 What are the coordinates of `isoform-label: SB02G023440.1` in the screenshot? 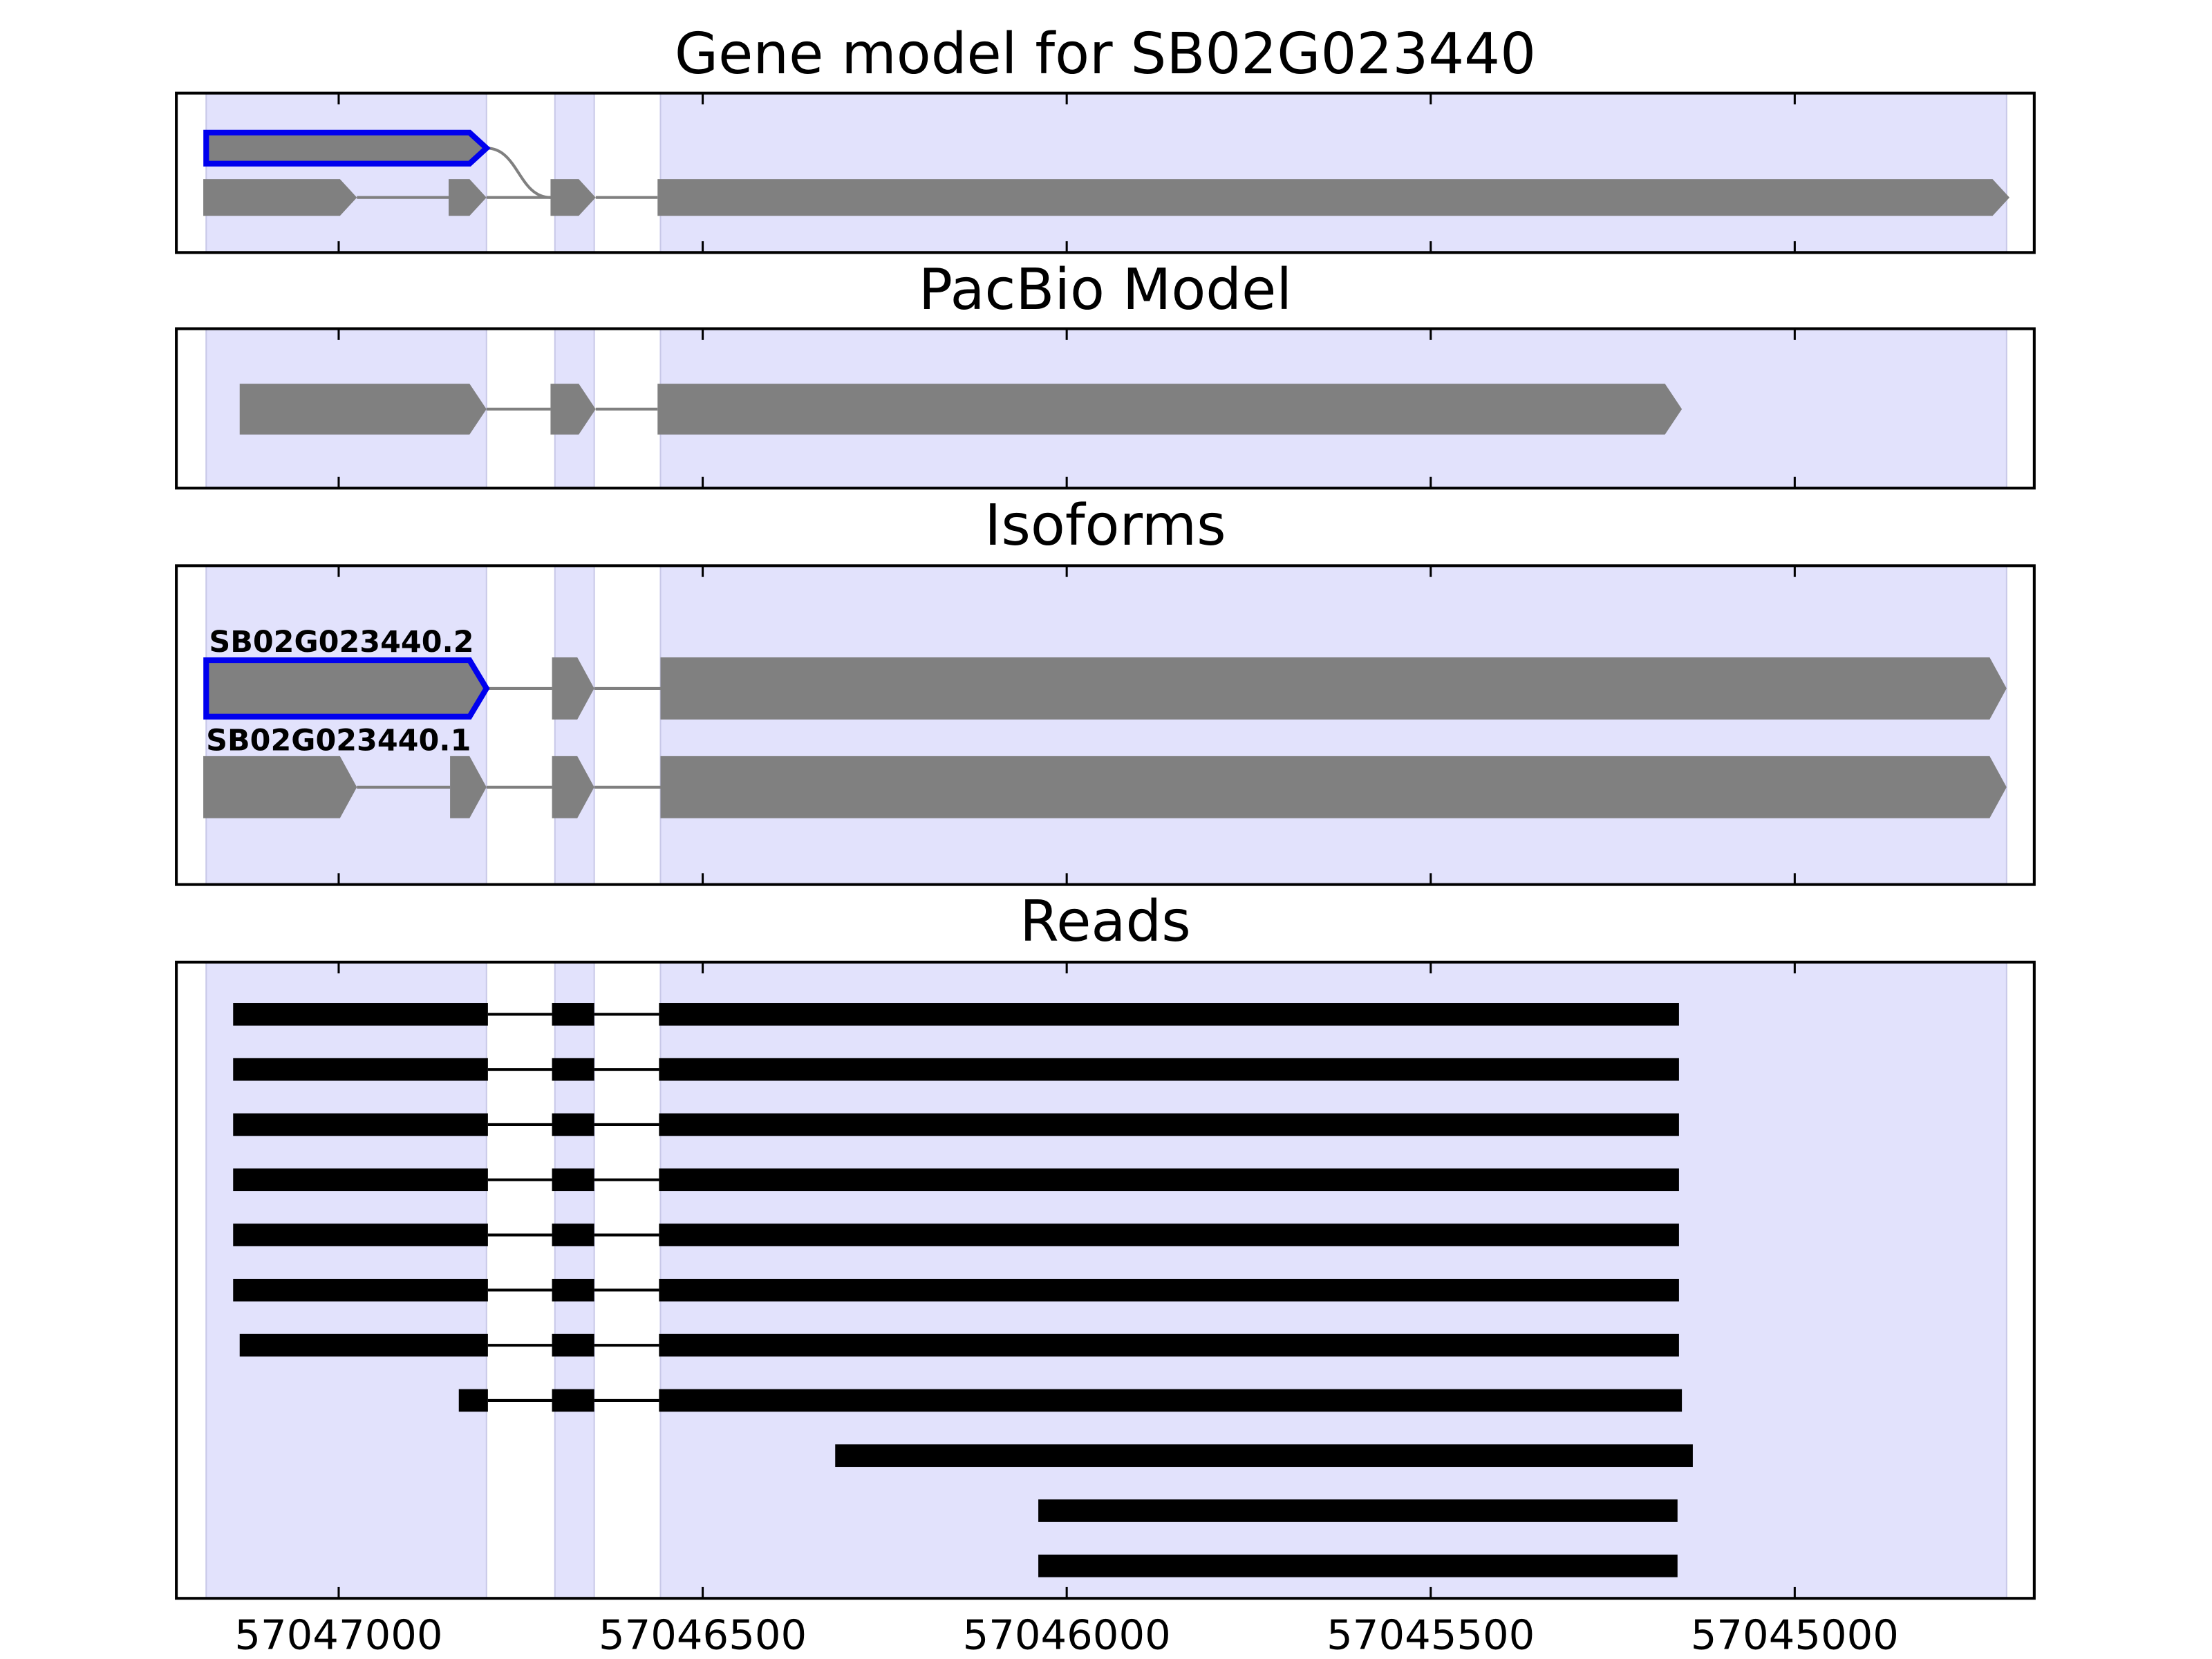 It's located at (338, 741).